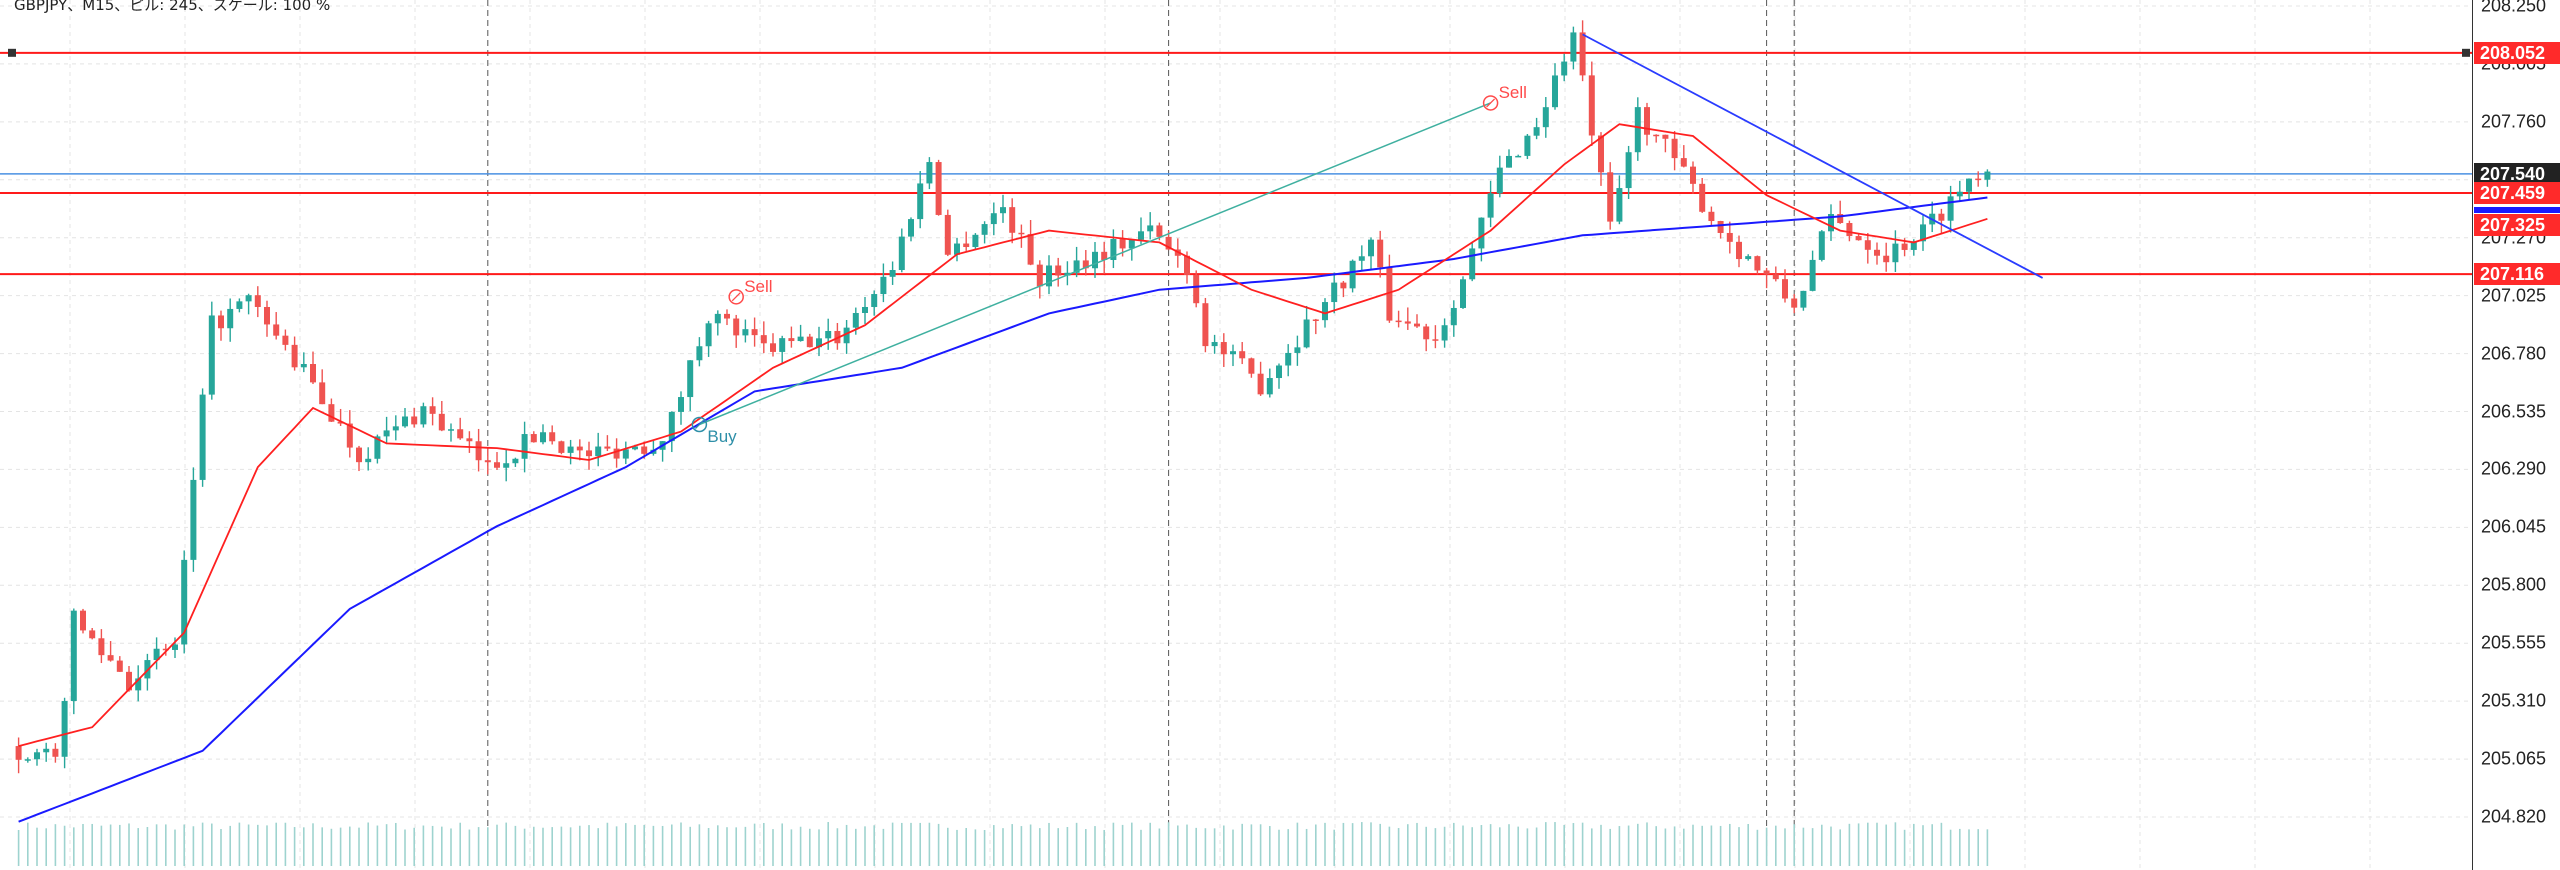 The image size is (2560, 870). Describe the element at coordinates (172, 7) in the screenshot. I see `chart-title: GBPJPY、M15、ピル: 245、スケール: 100 %` at that location.